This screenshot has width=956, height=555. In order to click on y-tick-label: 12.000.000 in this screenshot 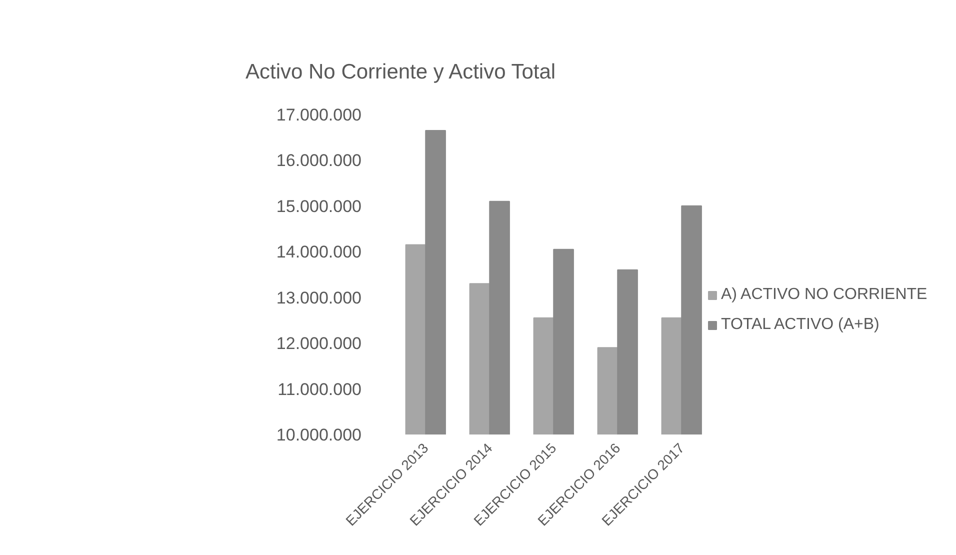, I will do `click(319, 344)`.